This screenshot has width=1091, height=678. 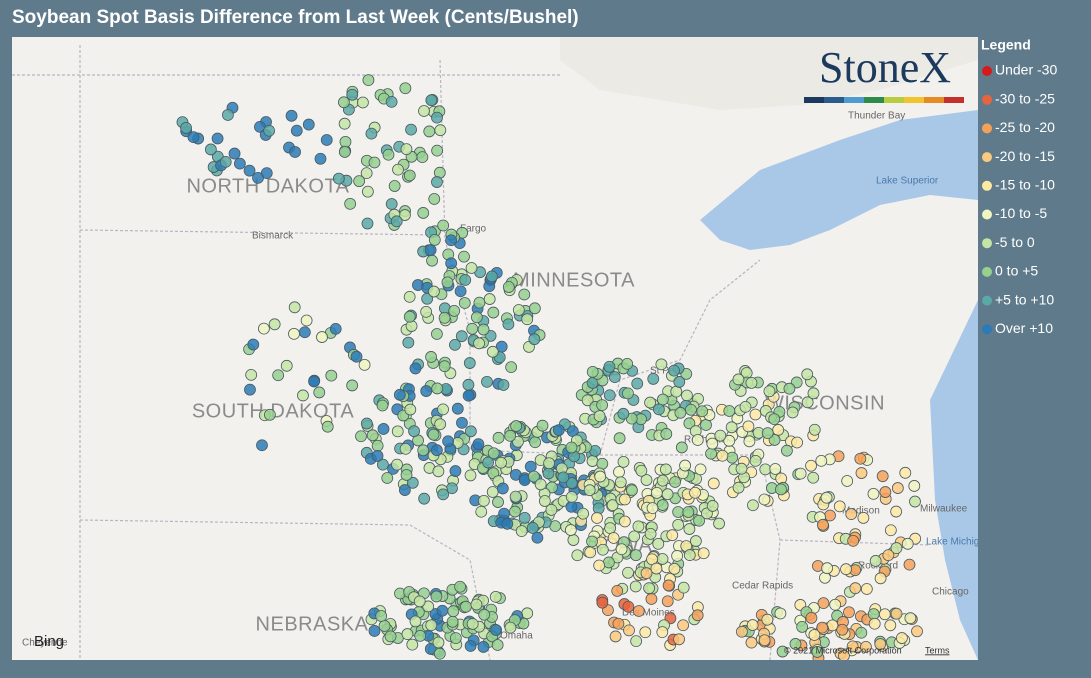 What do you see at coordinates (937, 650) in the screenshot?
I see `terms-link: Terms` at bounding box center [937, 650].